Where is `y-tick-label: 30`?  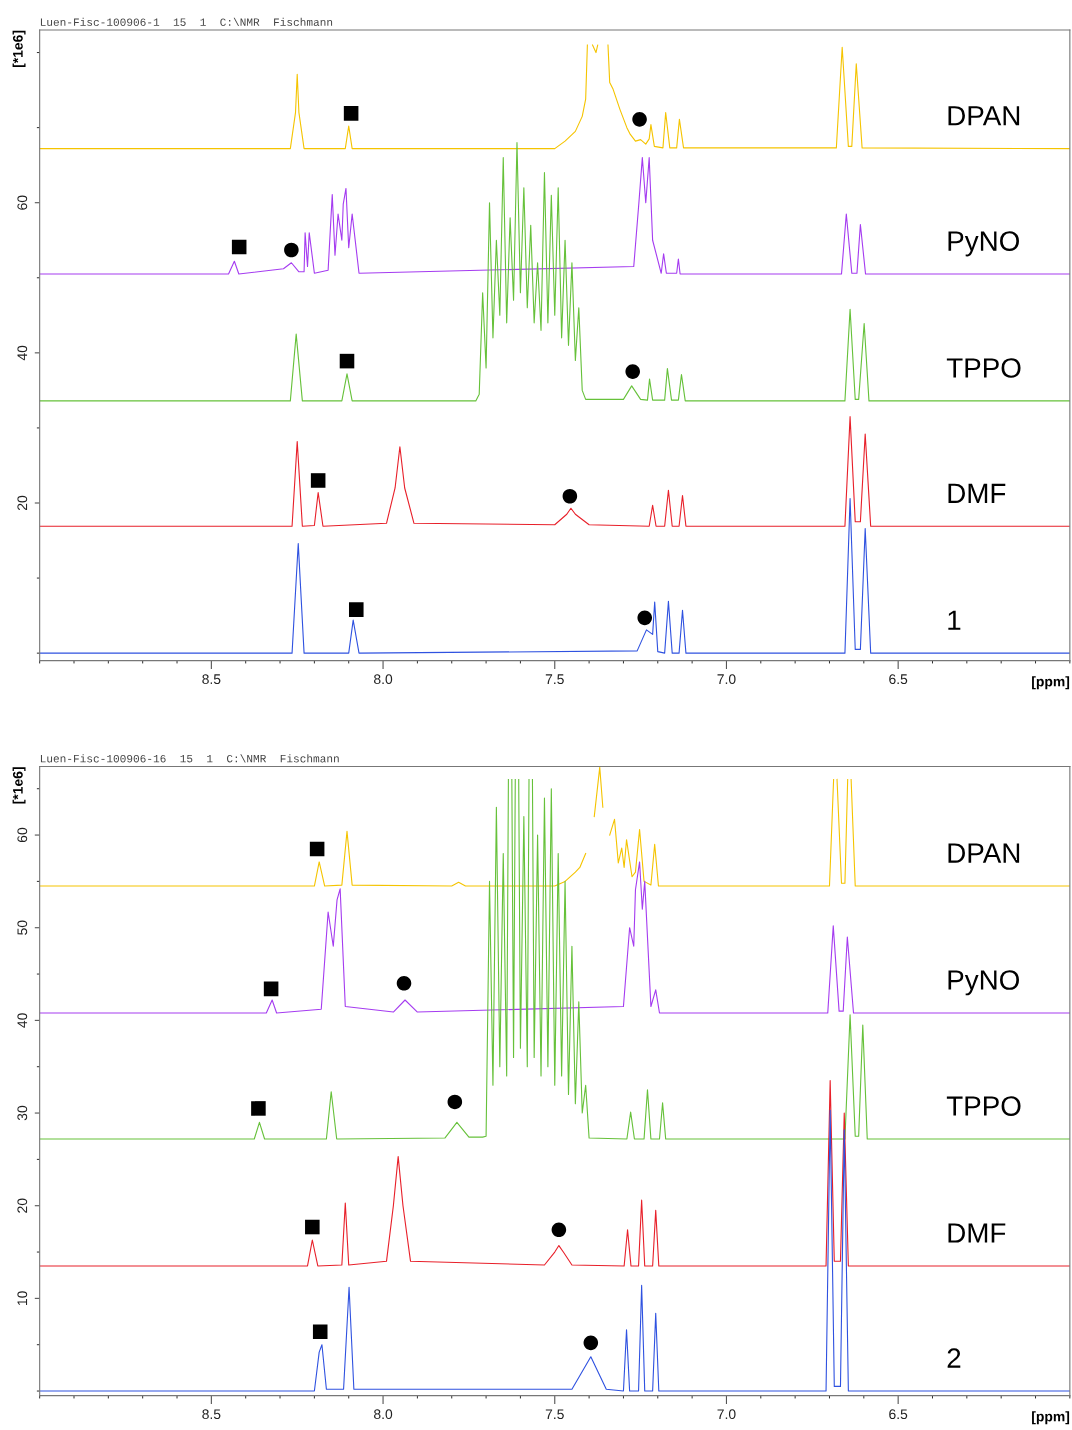 y-tick-label: 30 is located at coordinates (22, 1113).